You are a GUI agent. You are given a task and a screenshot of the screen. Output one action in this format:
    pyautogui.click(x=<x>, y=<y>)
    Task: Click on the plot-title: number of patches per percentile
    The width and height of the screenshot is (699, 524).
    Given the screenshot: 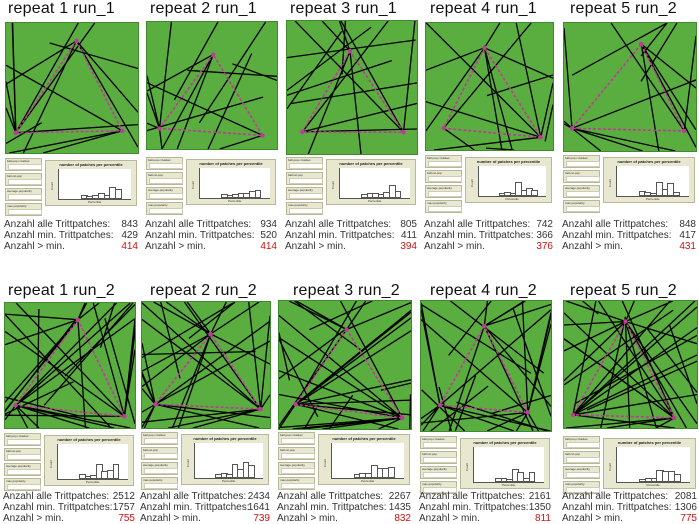 What is the action you would take?
    pyautogui.click(x=225, y=438)
    